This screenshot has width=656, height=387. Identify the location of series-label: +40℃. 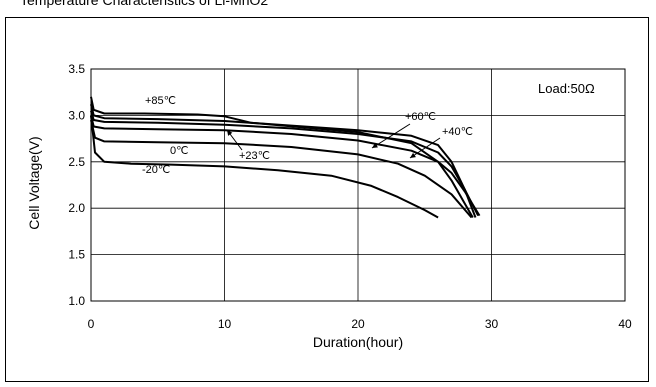
(457, 132).